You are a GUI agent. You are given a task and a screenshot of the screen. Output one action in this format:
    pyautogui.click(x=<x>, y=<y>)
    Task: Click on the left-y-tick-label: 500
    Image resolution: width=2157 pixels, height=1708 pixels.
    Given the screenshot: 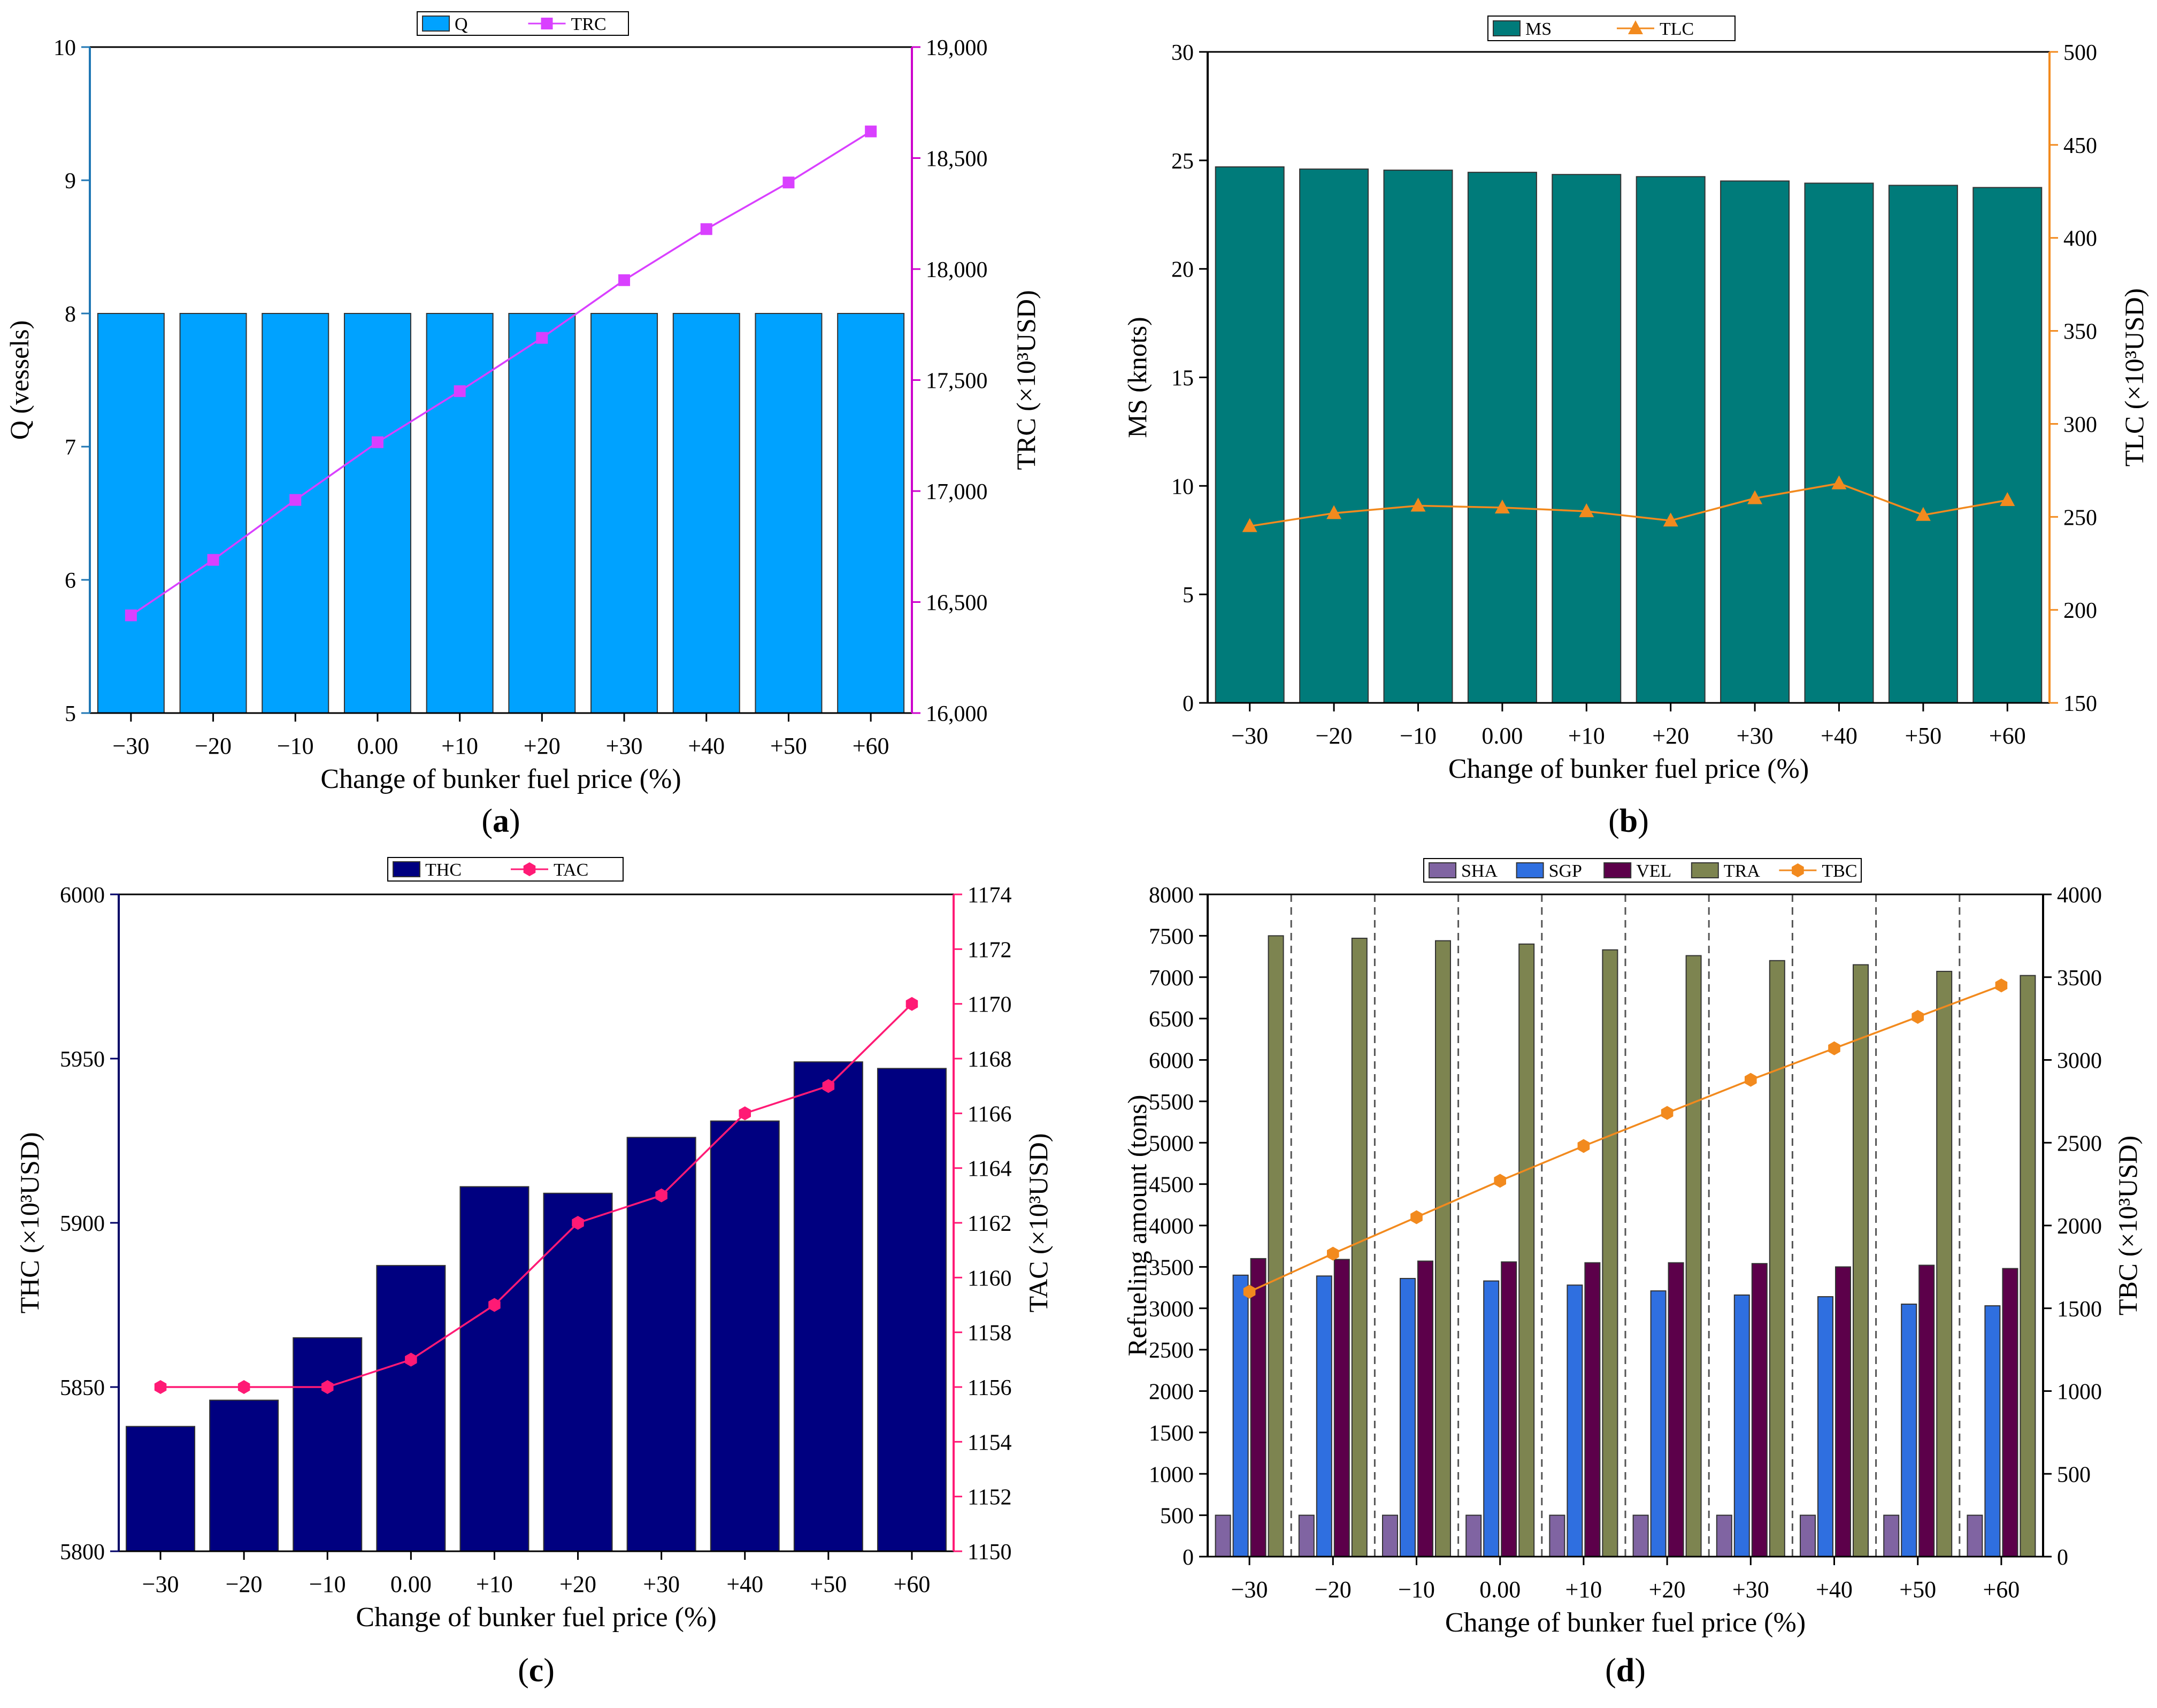 What is the action you would take?
    pyautogui.click(x=1177, y=1516)
    